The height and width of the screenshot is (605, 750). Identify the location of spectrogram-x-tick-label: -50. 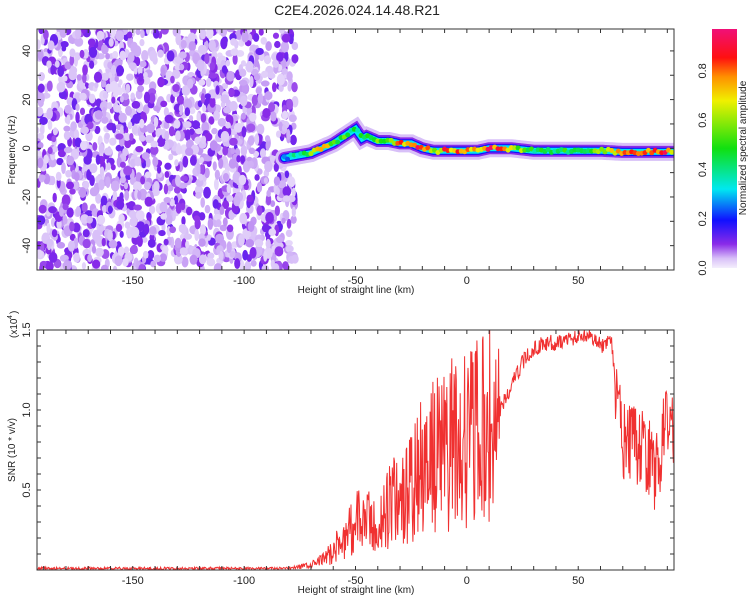
(356, 281).